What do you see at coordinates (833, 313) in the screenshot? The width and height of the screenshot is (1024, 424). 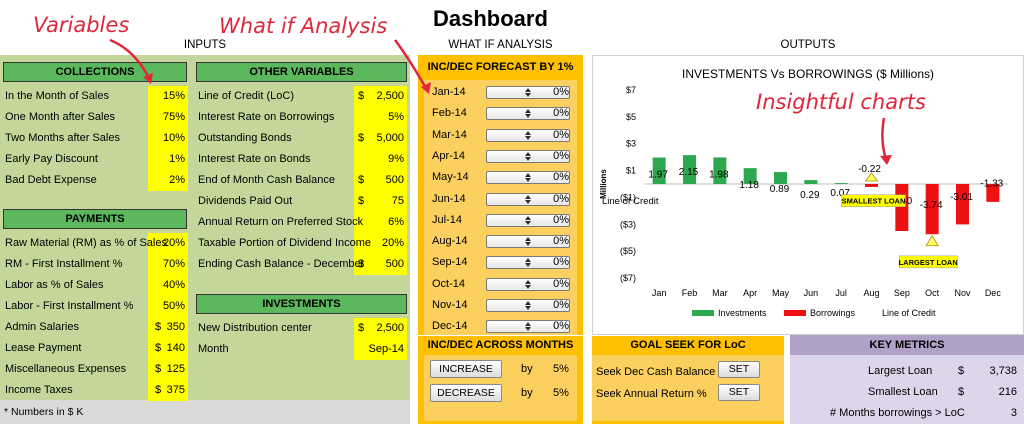 I see `legend-borrowings: Borrowings` at bounding box center [833, 313].